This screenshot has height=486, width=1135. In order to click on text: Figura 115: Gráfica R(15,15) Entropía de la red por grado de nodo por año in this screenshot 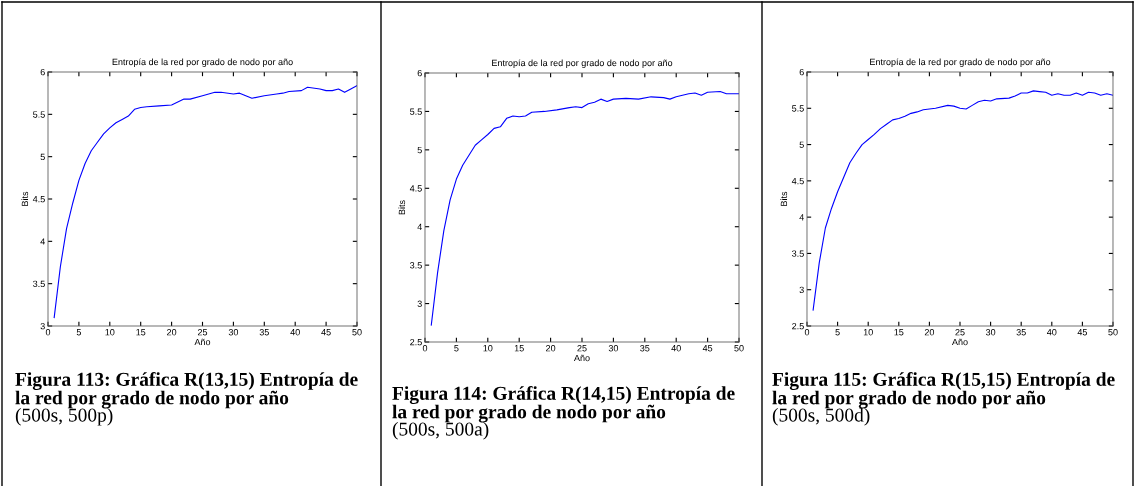, I will do `click(943, 390)`.